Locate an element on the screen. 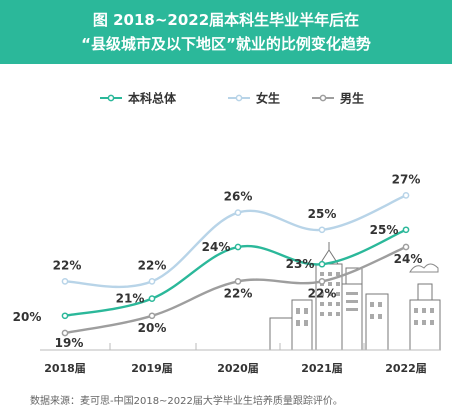 The height and width of the screenshot is (413, 452). x-axis-ticks: 2018届 2019届 2020届 2021届 2022届 is located at coordinates (235, 359).